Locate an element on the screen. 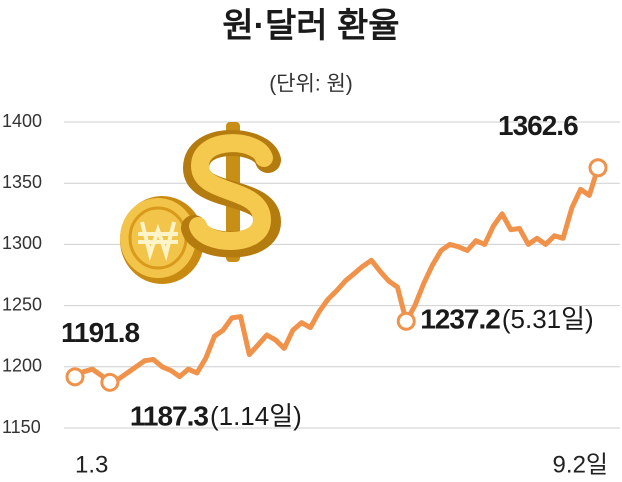  y-tick-label: 1400 is located at coordinates (22, 121).